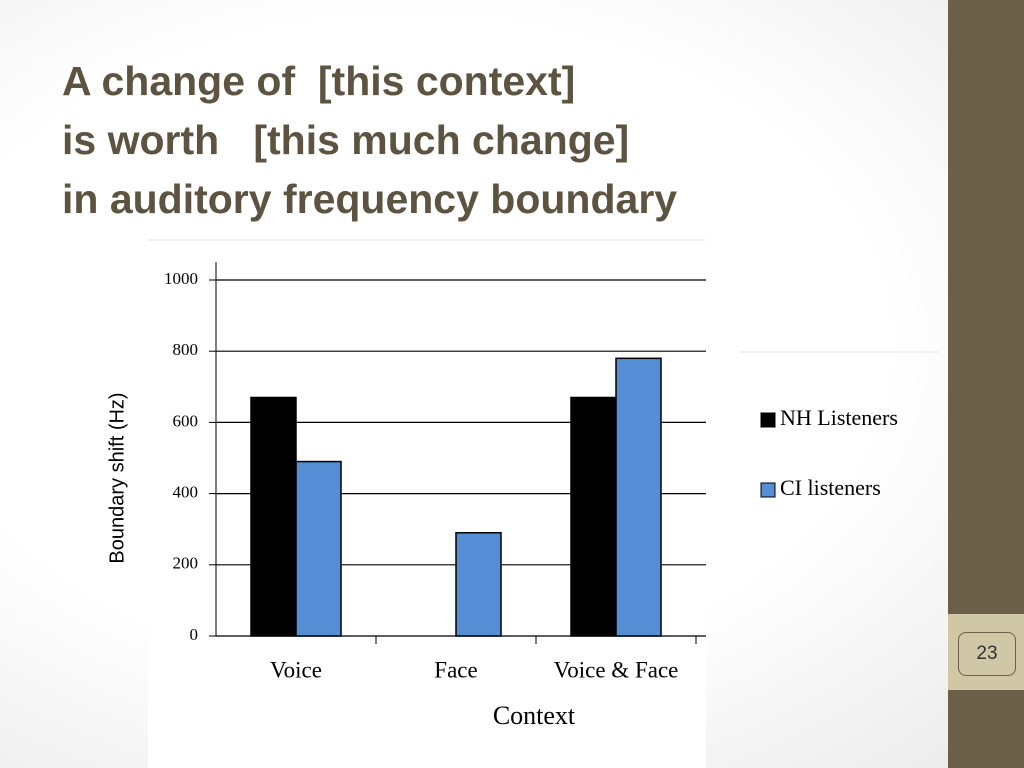  I want to click on title-line: is worth [this much change], so click(346, 140).